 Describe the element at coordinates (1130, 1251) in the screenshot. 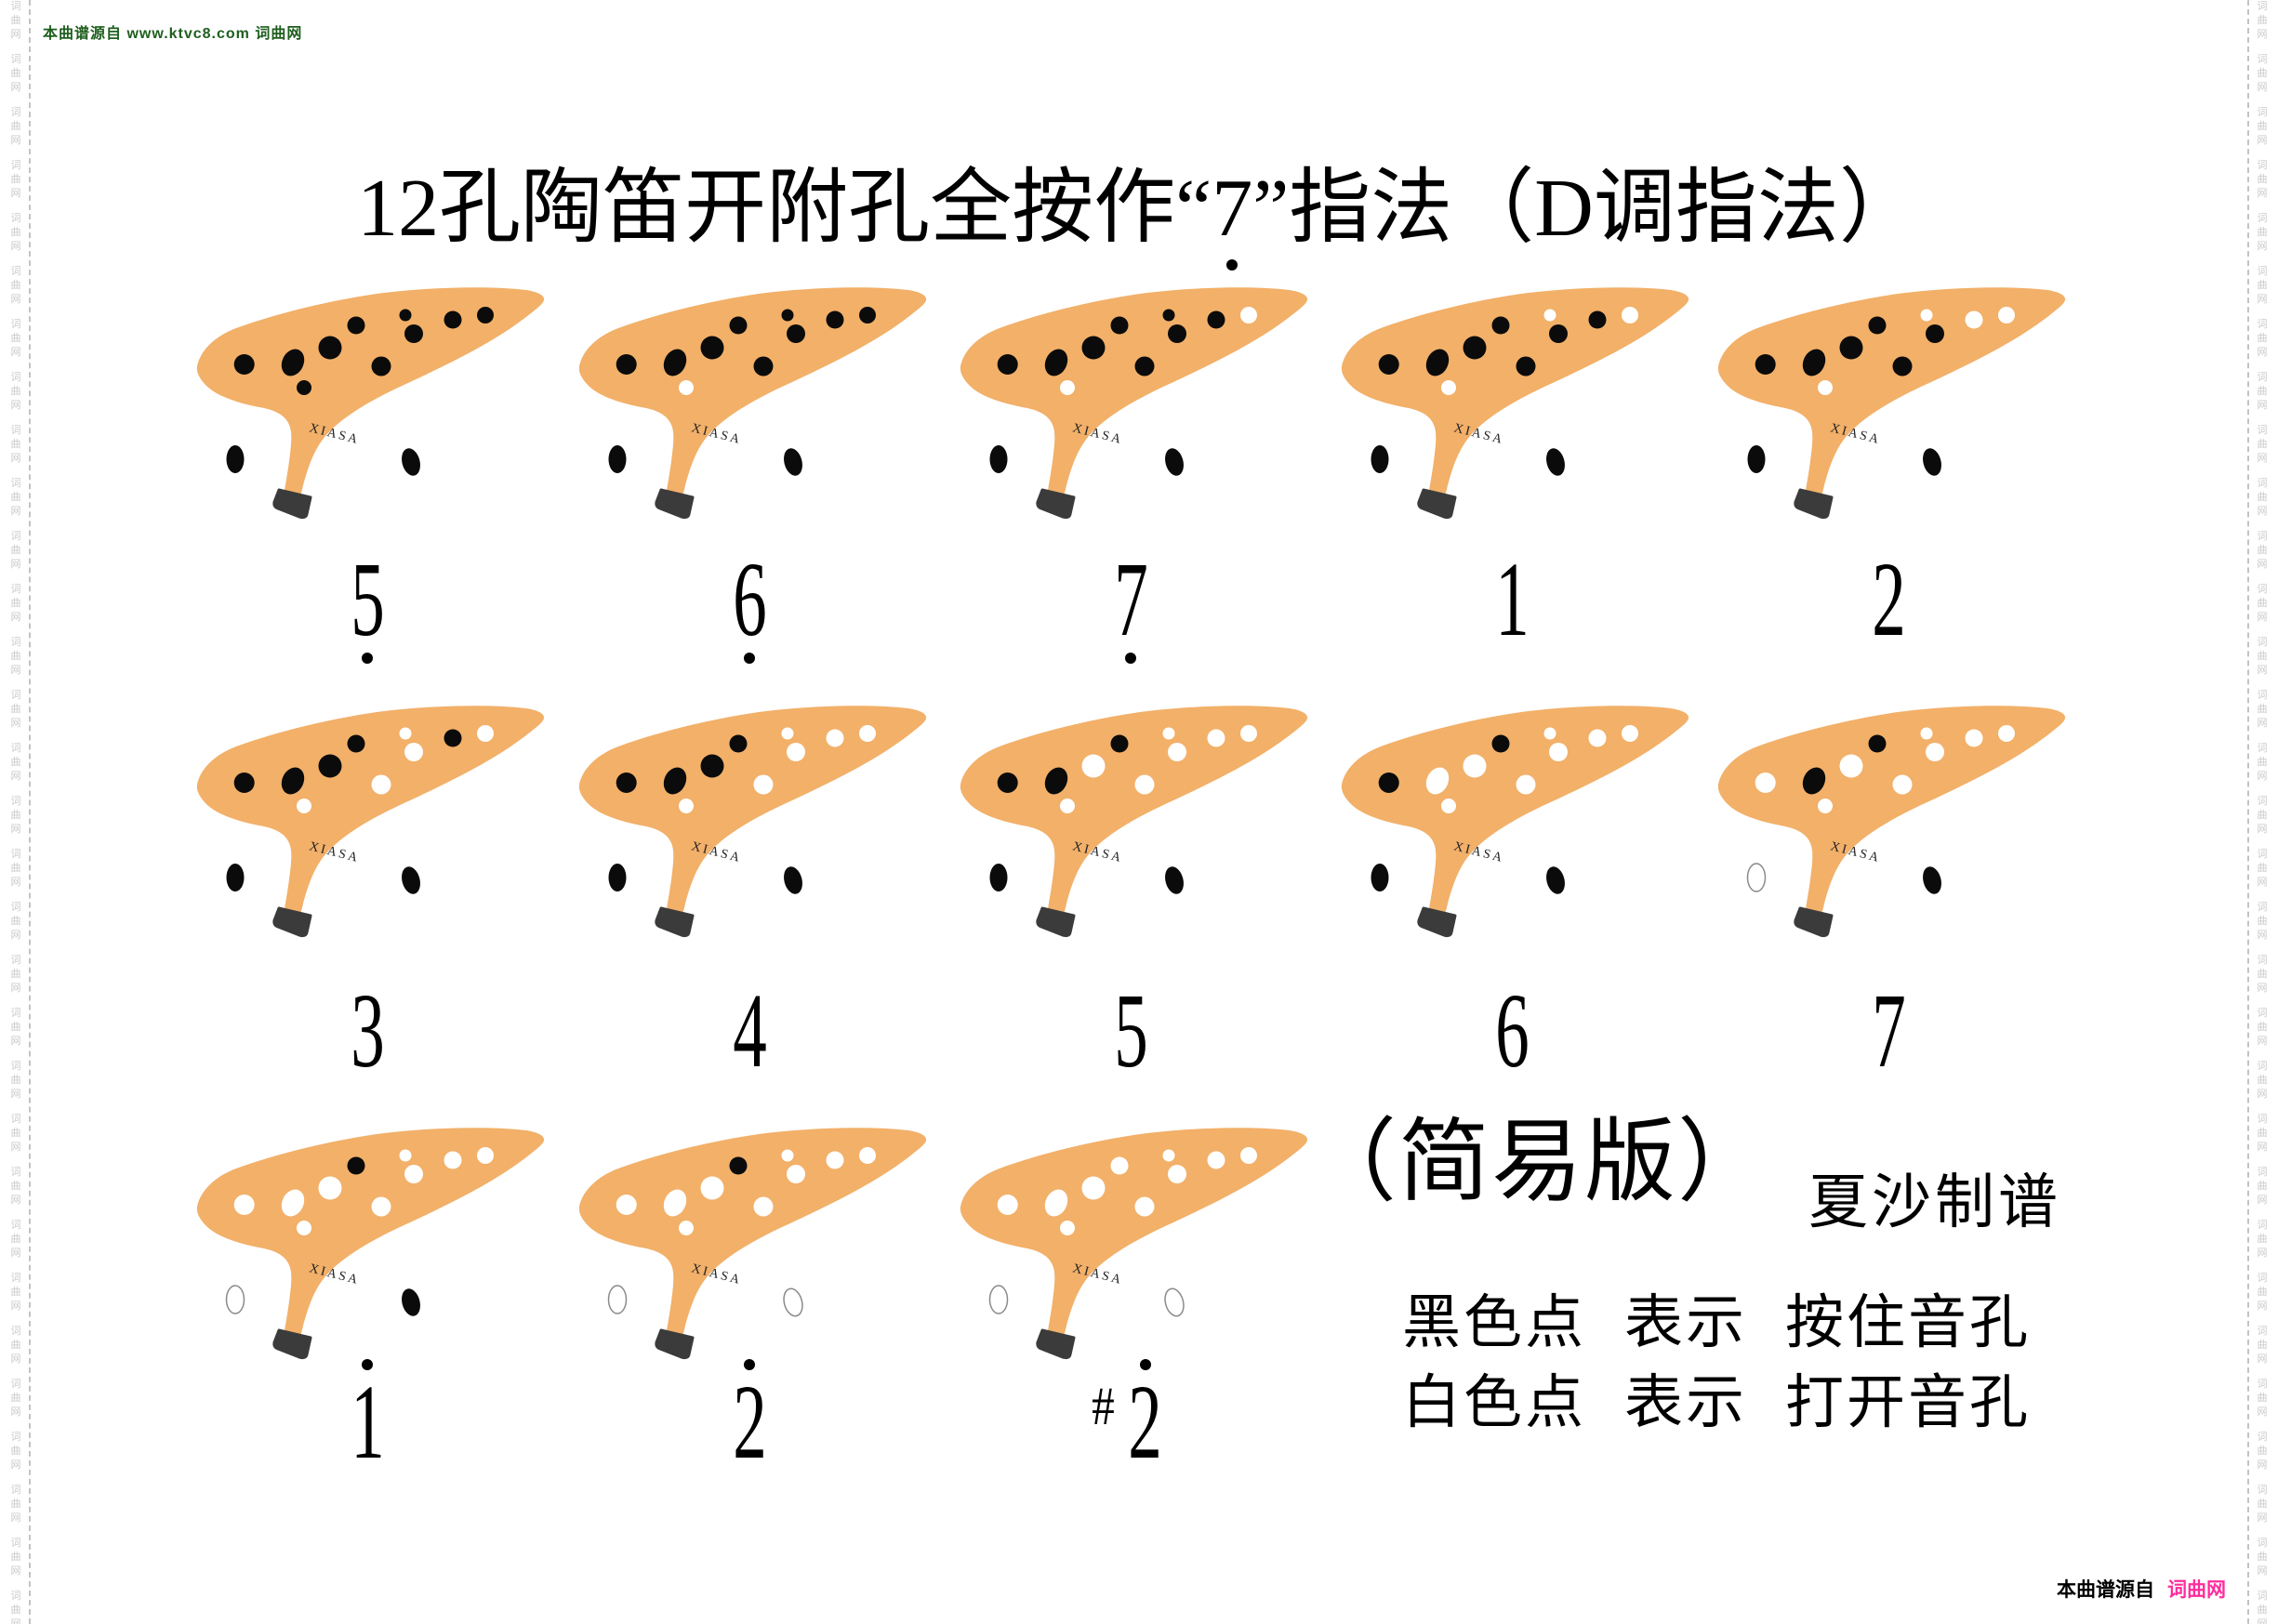

I see `ocarina-diagram-#2-high: XIASA` at that location.